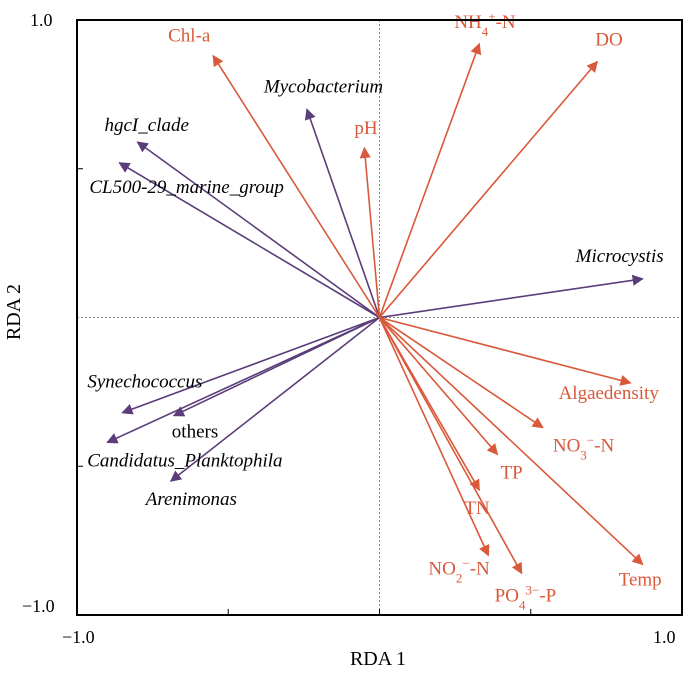 This screenshot has width=700, height=675. Describe the element at coordinates (511, 472) in the screenshot. I see `env-label-tp: TP` at that location.